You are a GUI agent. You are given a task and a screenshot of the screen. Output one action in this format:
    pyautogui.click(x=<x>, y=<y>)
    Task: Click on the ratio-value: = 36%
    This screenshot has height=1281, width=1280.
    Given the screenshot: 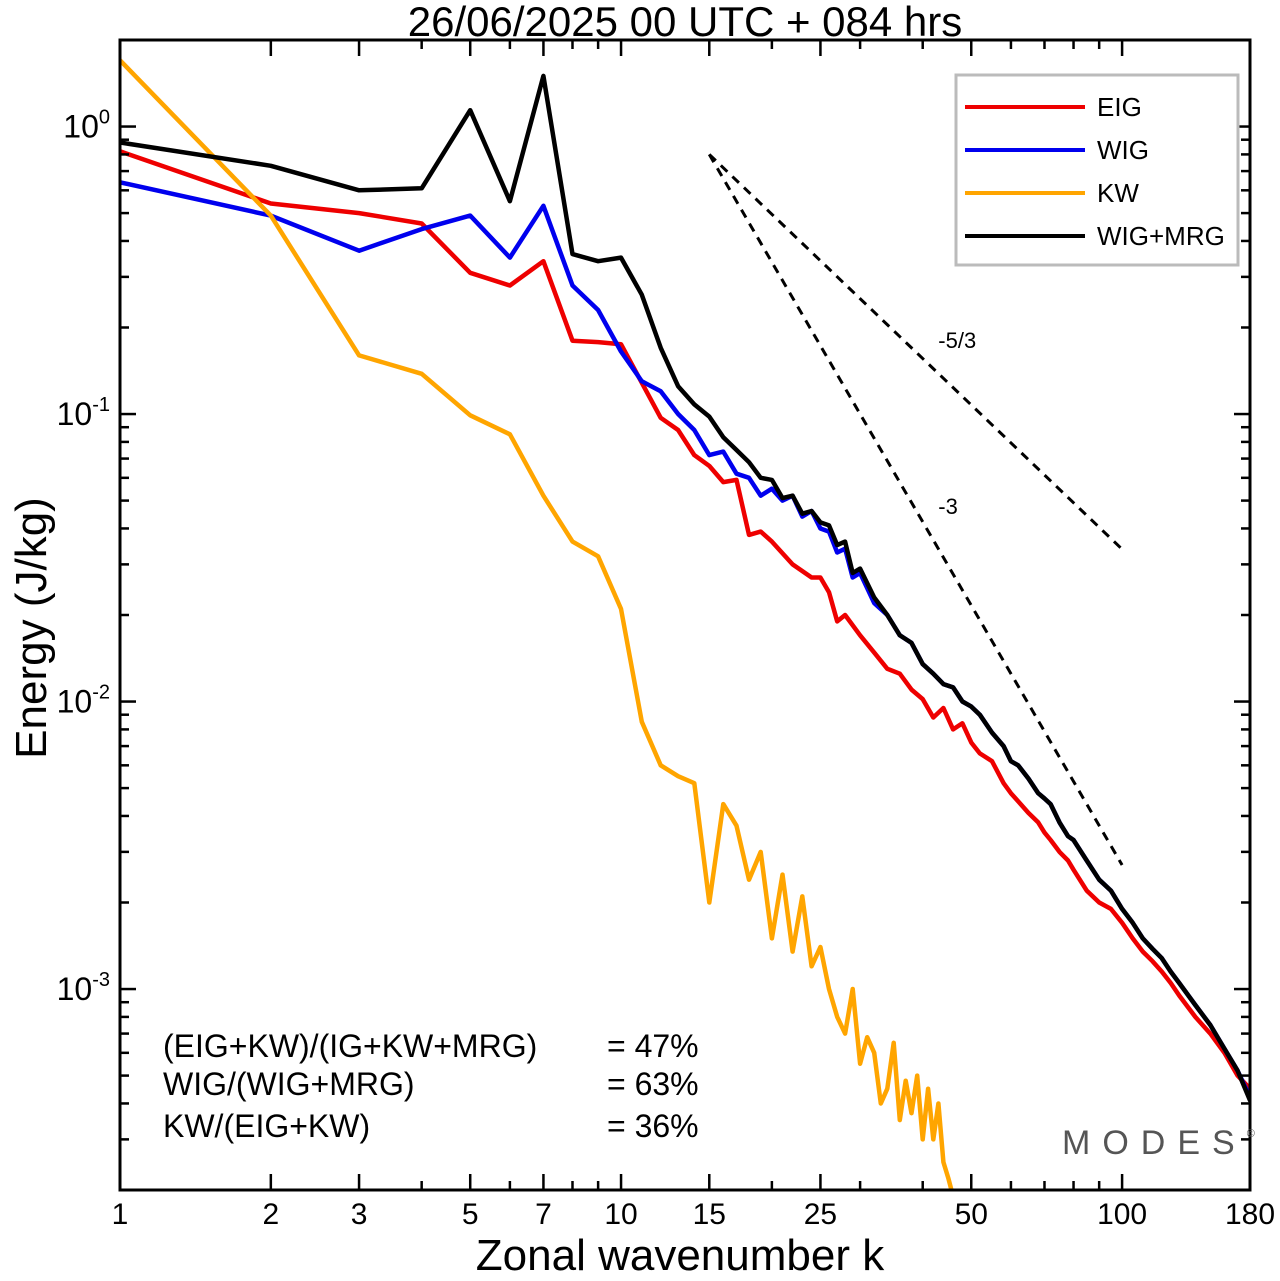 What is the action you would take?
    pyautogui.click(x=653, y=1126)
    